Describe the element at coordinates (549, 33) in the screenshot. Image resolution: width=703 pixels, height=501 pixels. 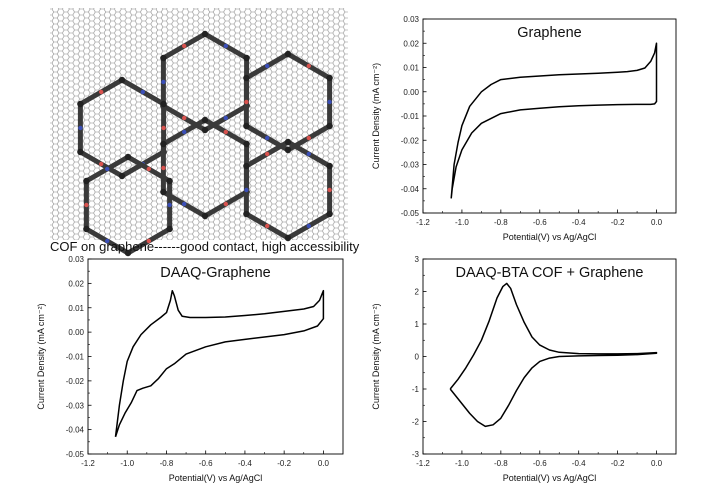
I see `chart-title: Graphene` at that location.